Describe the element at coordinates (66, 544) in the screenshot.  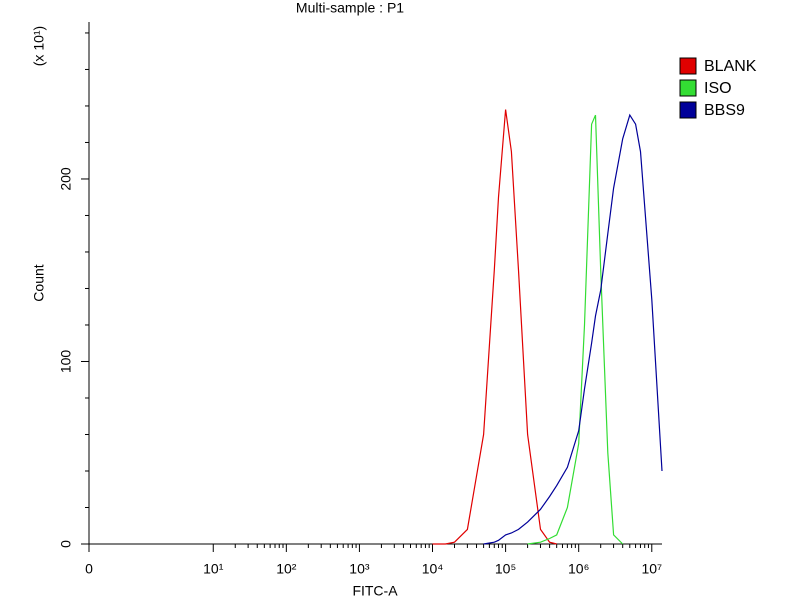
I see `y-tick-label: 0` at that location.